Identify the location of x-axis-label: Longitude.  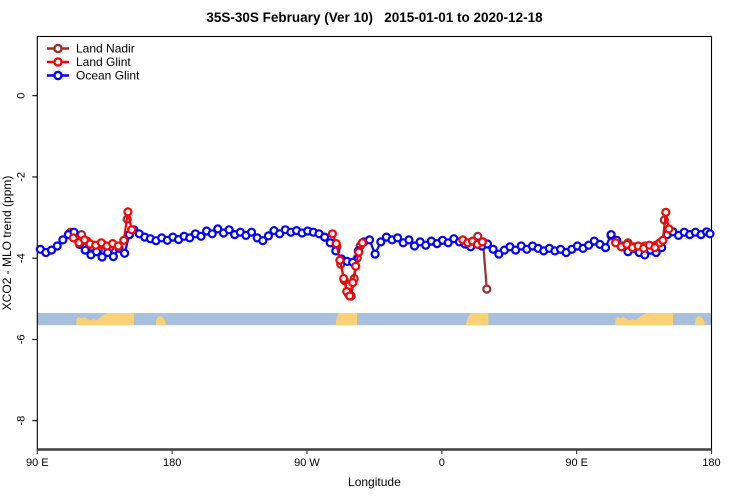
(374, 482).